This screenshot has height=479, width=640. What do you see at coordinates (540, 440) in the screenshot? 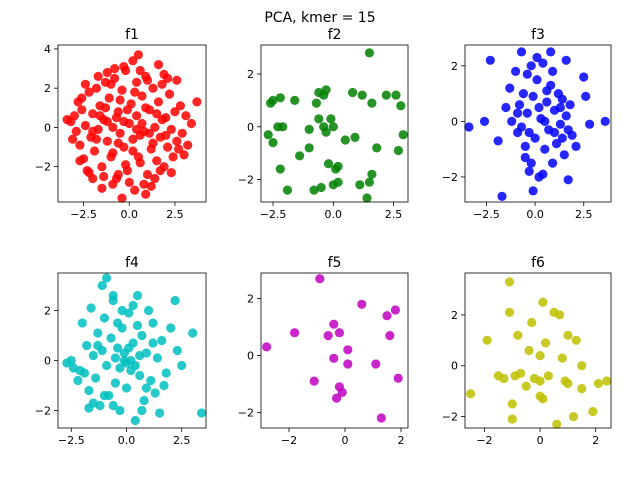
I see `x-tick-label: 0` at bounding box center [540, 440].